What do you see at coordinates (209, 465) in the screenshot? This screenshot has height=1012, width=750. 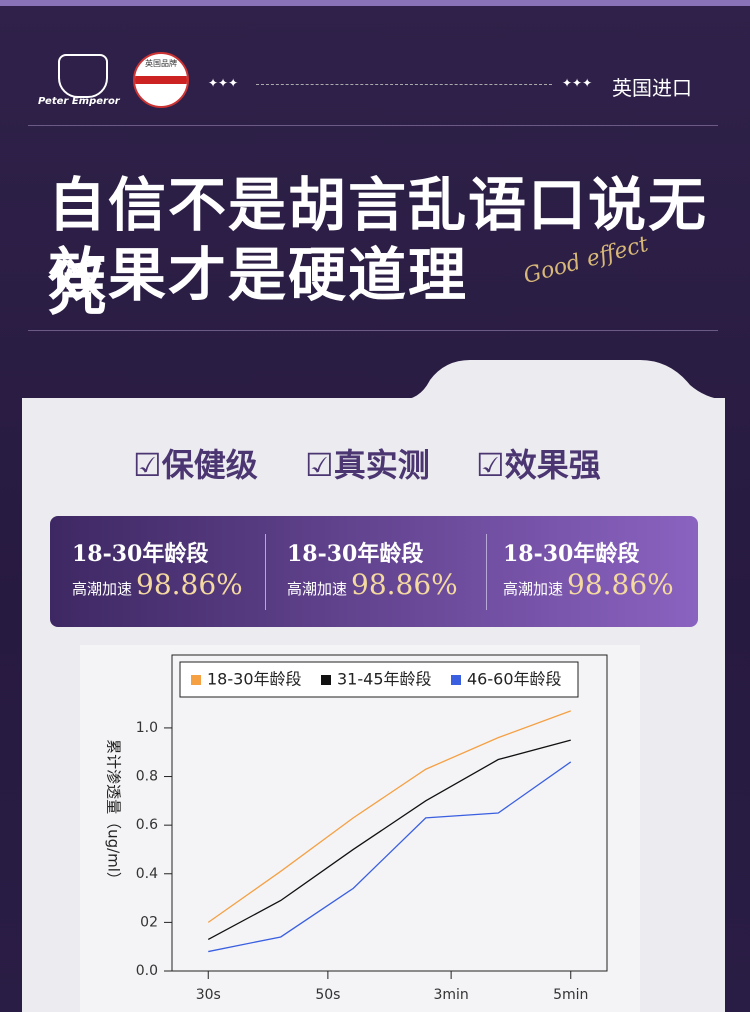 I see `feature-text: 保健级` at bounding box center [209, 465].